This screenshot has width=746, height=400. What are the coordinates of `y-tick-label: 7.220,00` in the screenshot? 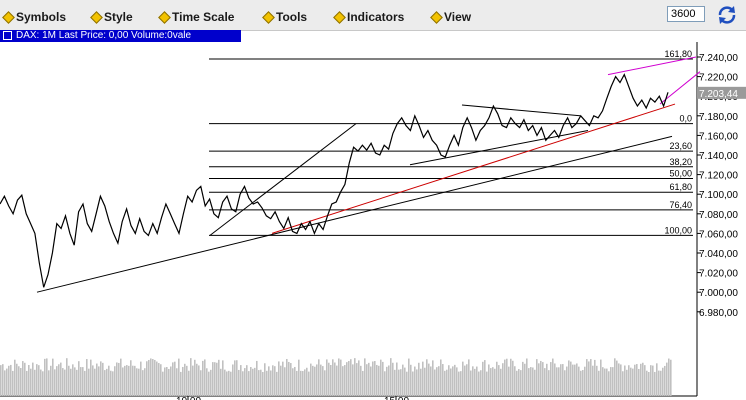 It's located at (718, 78).